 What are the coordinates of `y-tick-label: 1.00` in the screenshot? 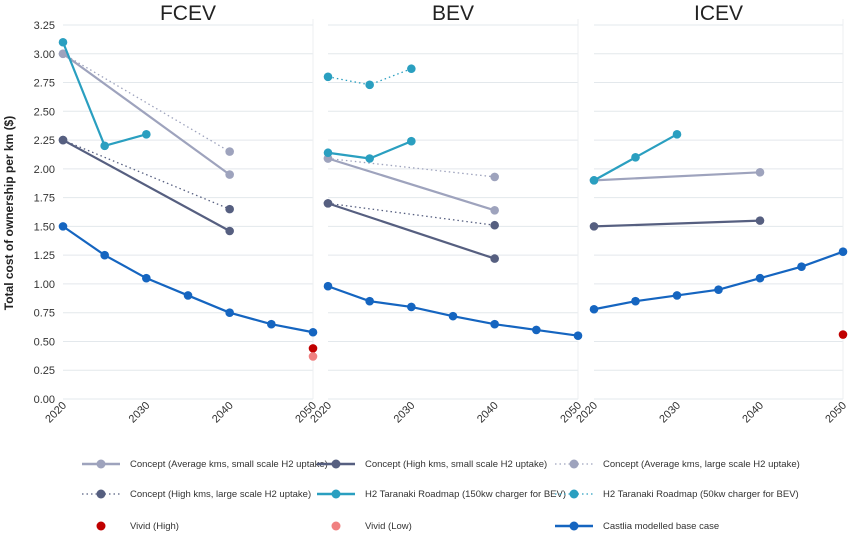 It's located at (44, 285).